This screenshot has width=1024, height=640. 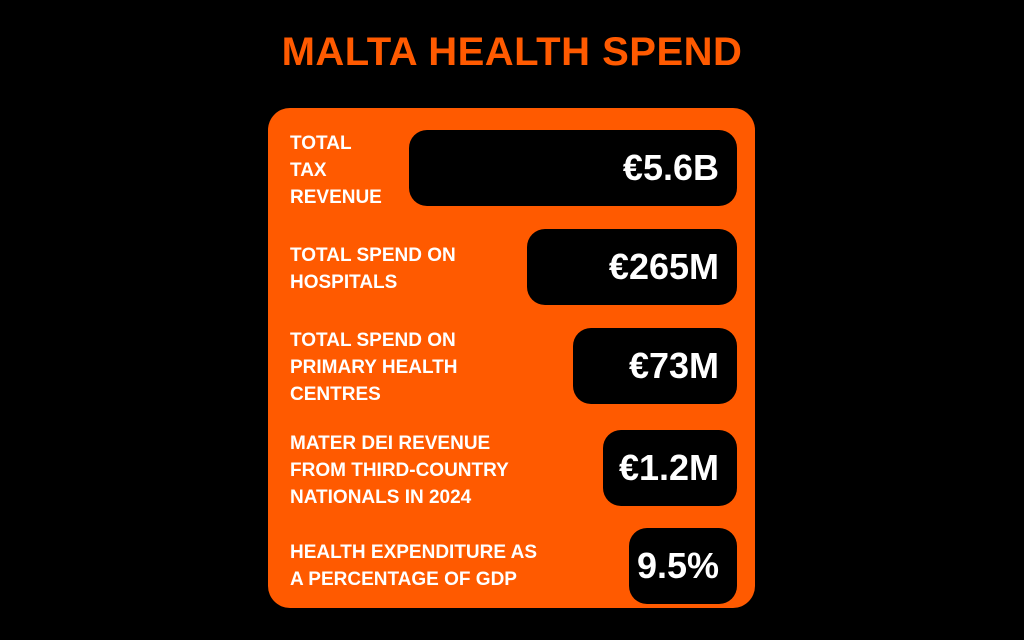 I want to click on stat-label: TOTAL SPEND ON HOSPITALS, so click(x=373, y=269).